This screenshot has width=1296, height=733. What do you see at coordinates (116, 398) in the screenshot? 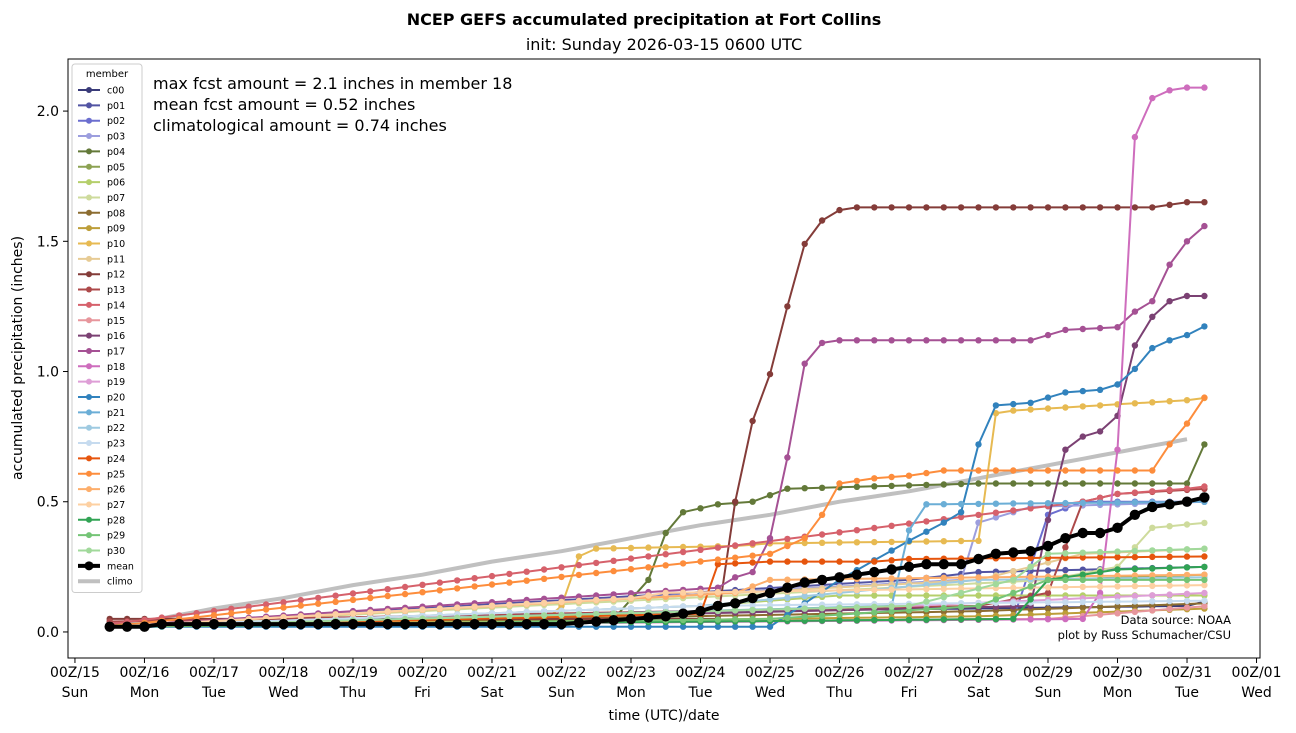
I see `legend-label-p20: p20` at bounding box center [116, 398].